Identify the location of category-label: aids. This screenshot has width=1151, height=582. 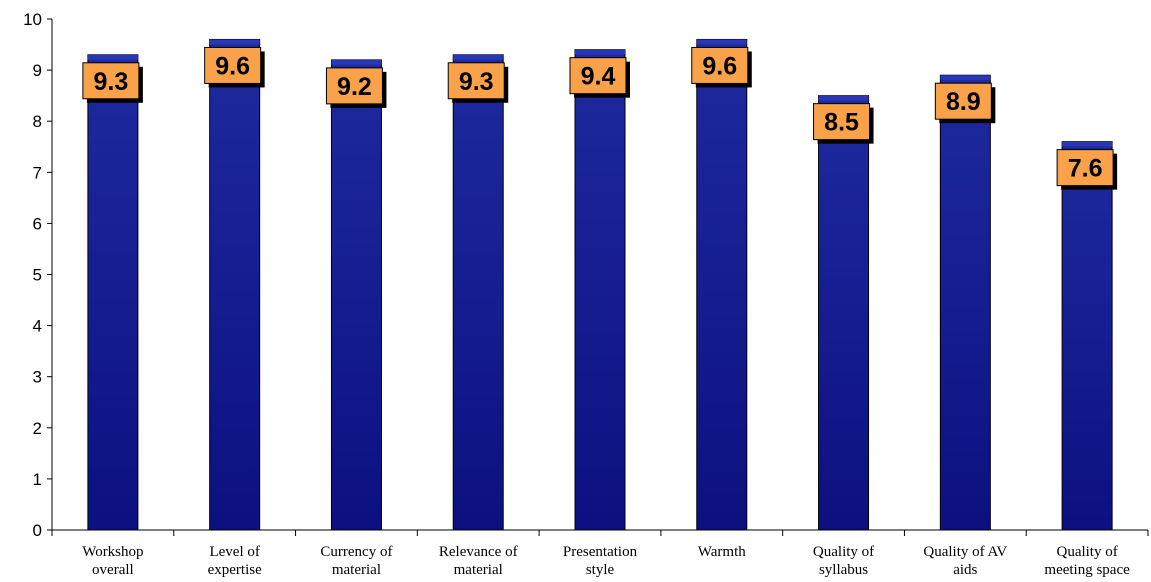
(965, 570).